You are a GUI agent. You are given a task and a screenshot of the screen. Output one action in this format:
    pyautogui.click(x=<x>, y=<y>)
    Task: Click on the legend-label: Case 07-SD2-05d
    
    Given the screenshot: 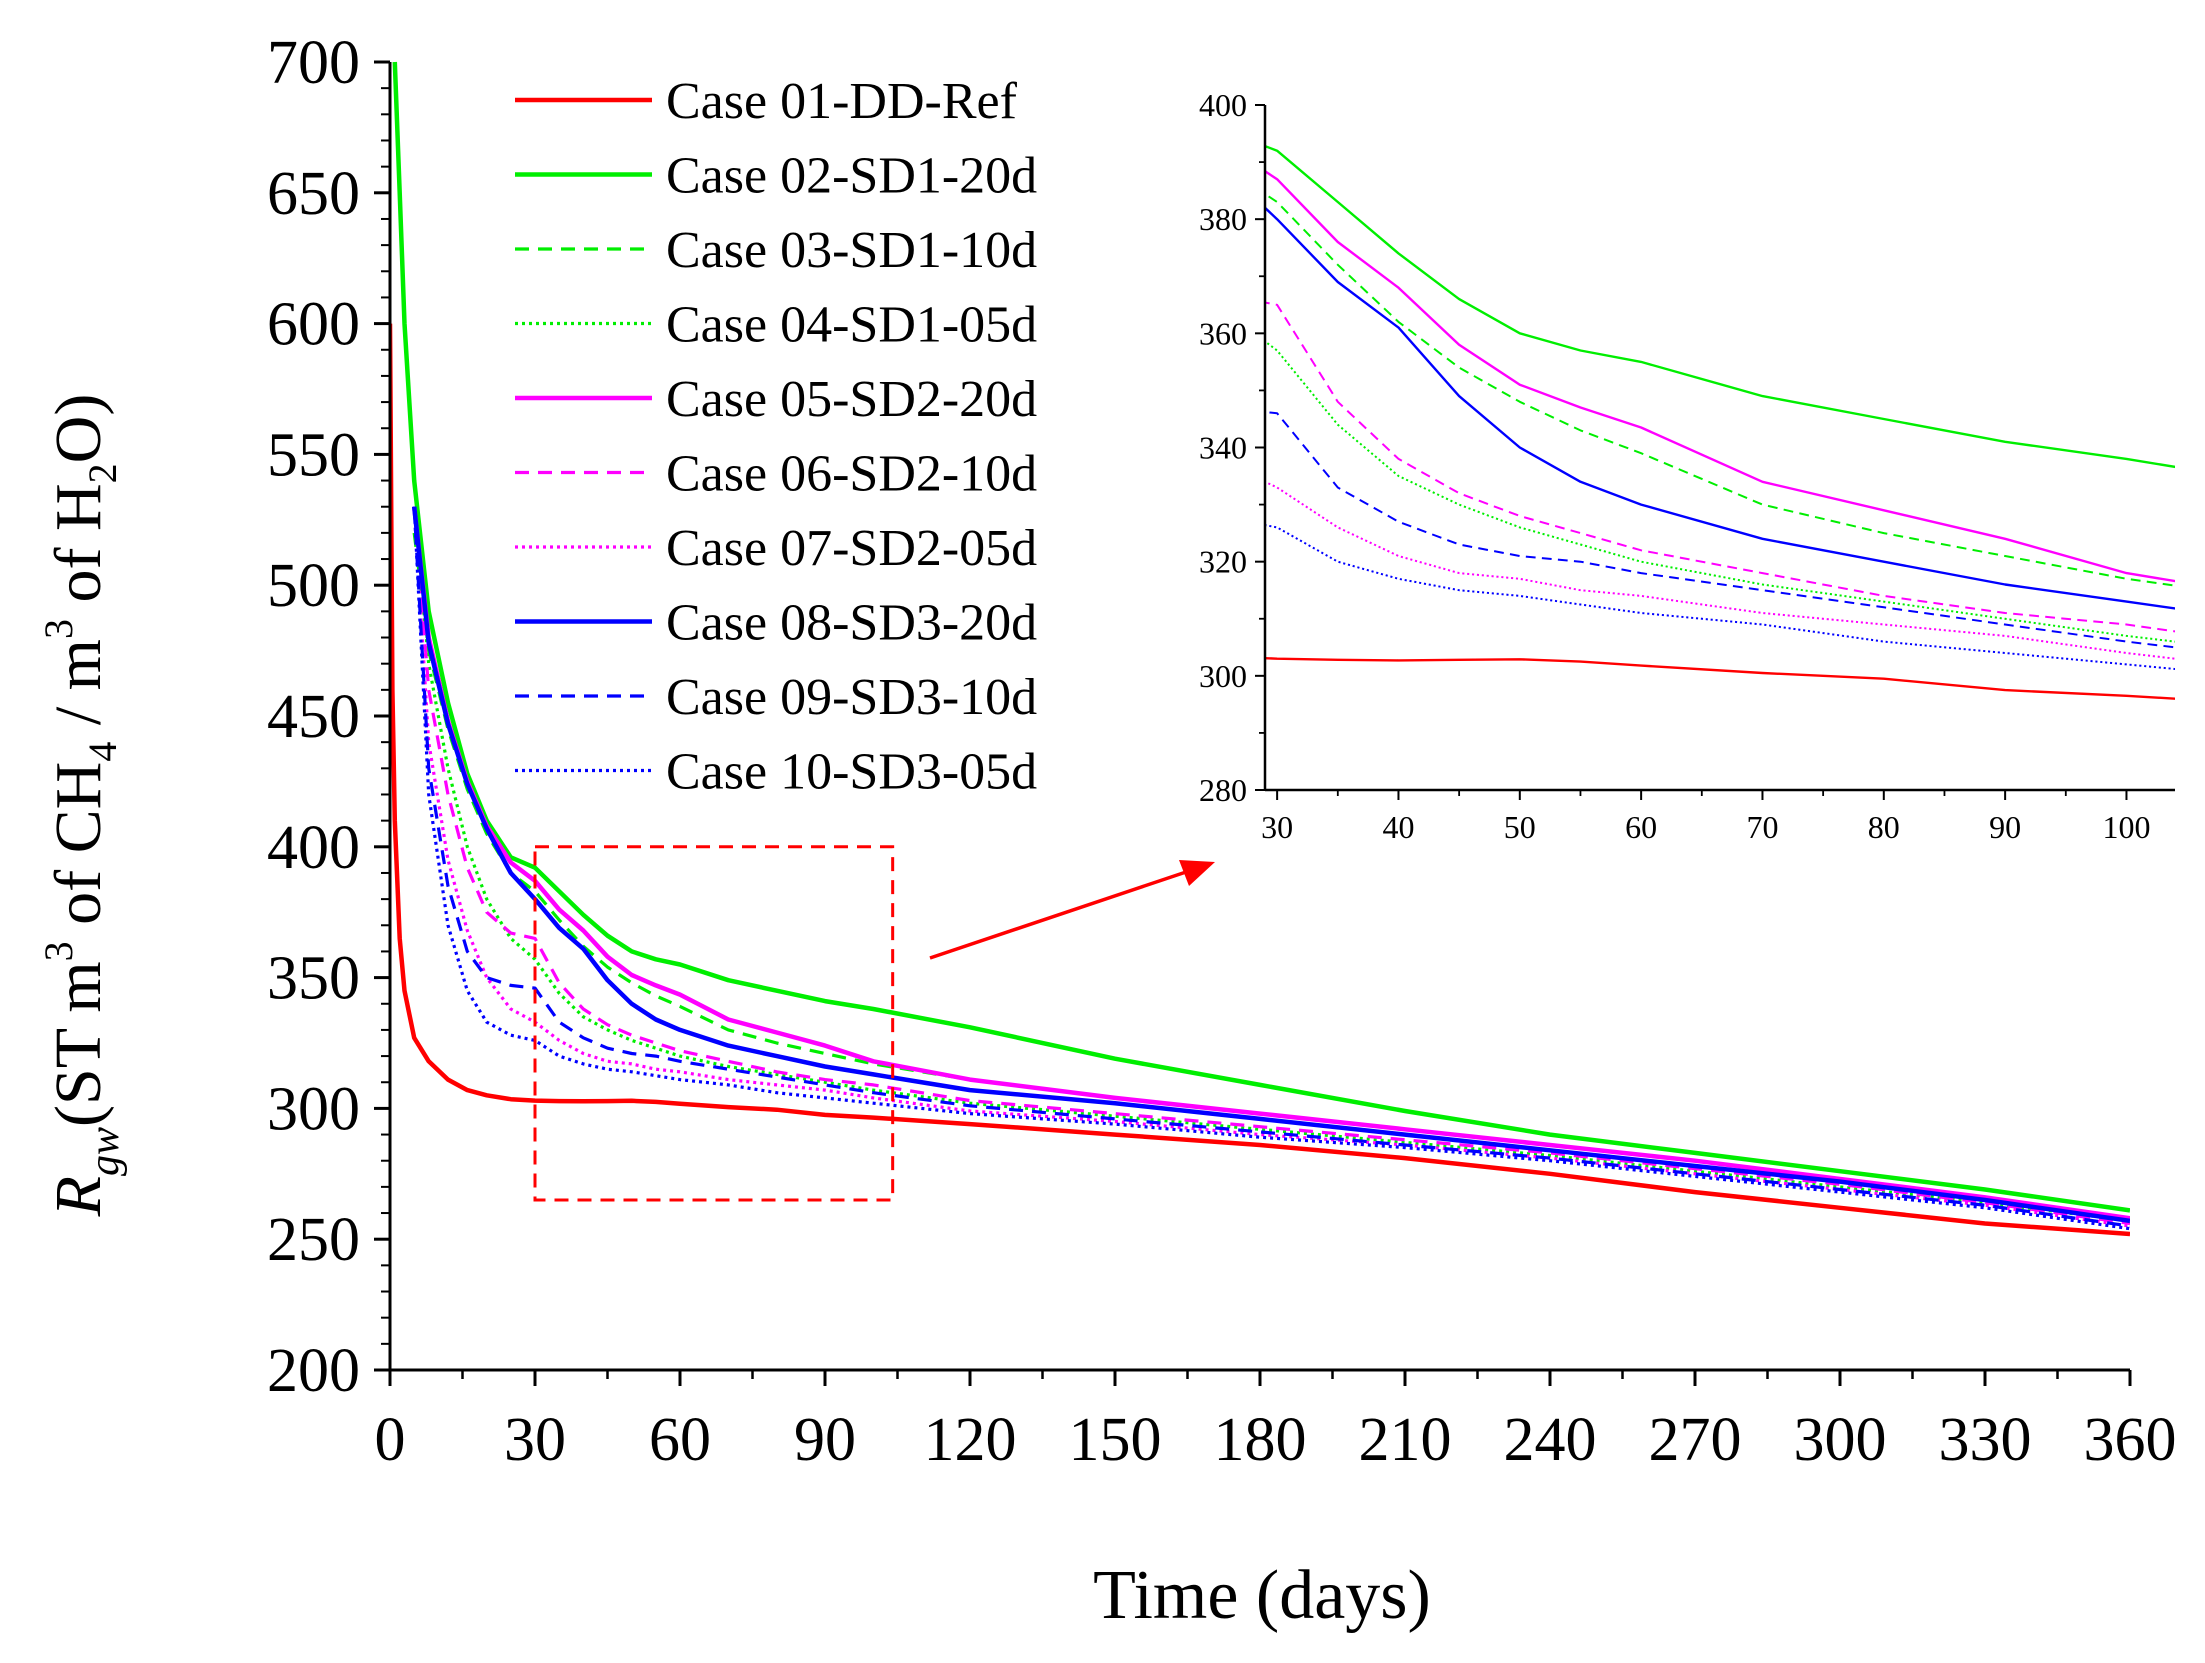 What is the action you would take?
    pyautogui.click(x=851, y=548)
    